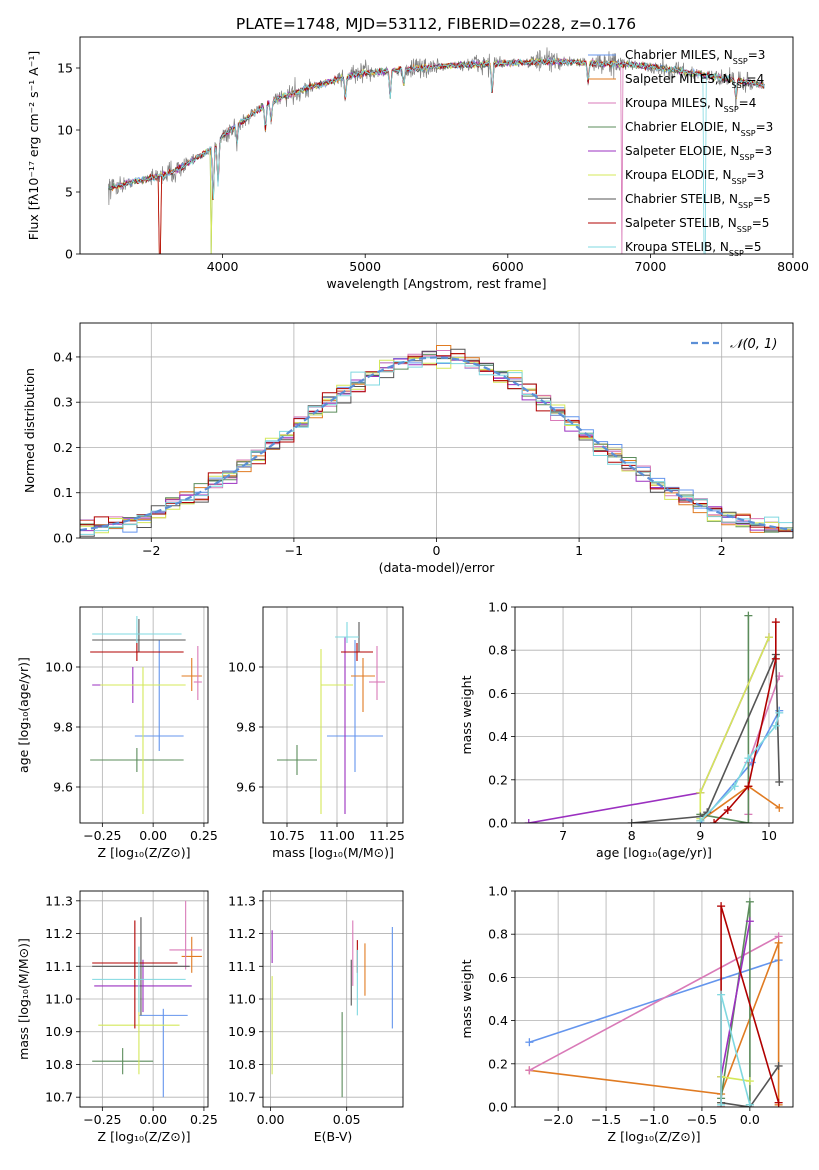 This screenshot has height=1170, width=819. Describe the element at coordinates (333, 1136) in the screenshot. I see `x-axis-label: E(B-V)` at that location.